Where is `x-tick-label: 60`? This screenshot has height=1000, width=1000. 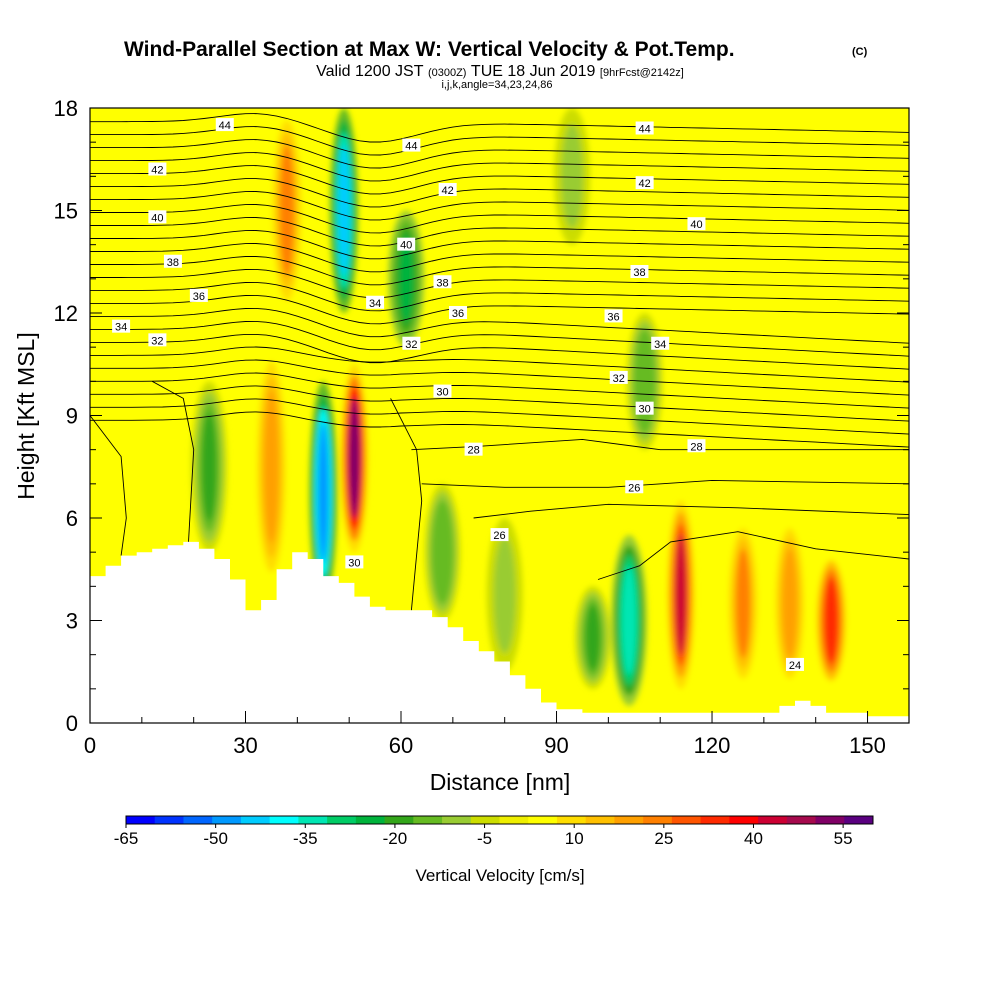
x-tick-label: 60 is located at coordinates (401, 745).